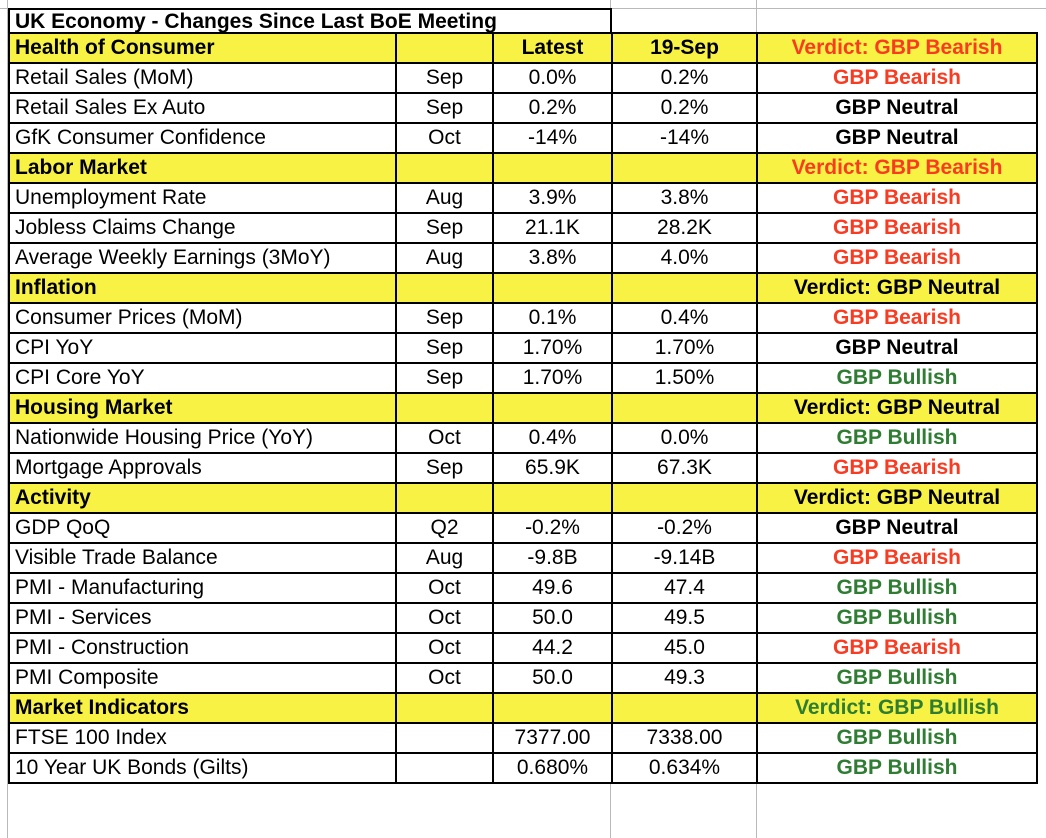  I want to click on section-name-cell: Activity, so click(202, 498).